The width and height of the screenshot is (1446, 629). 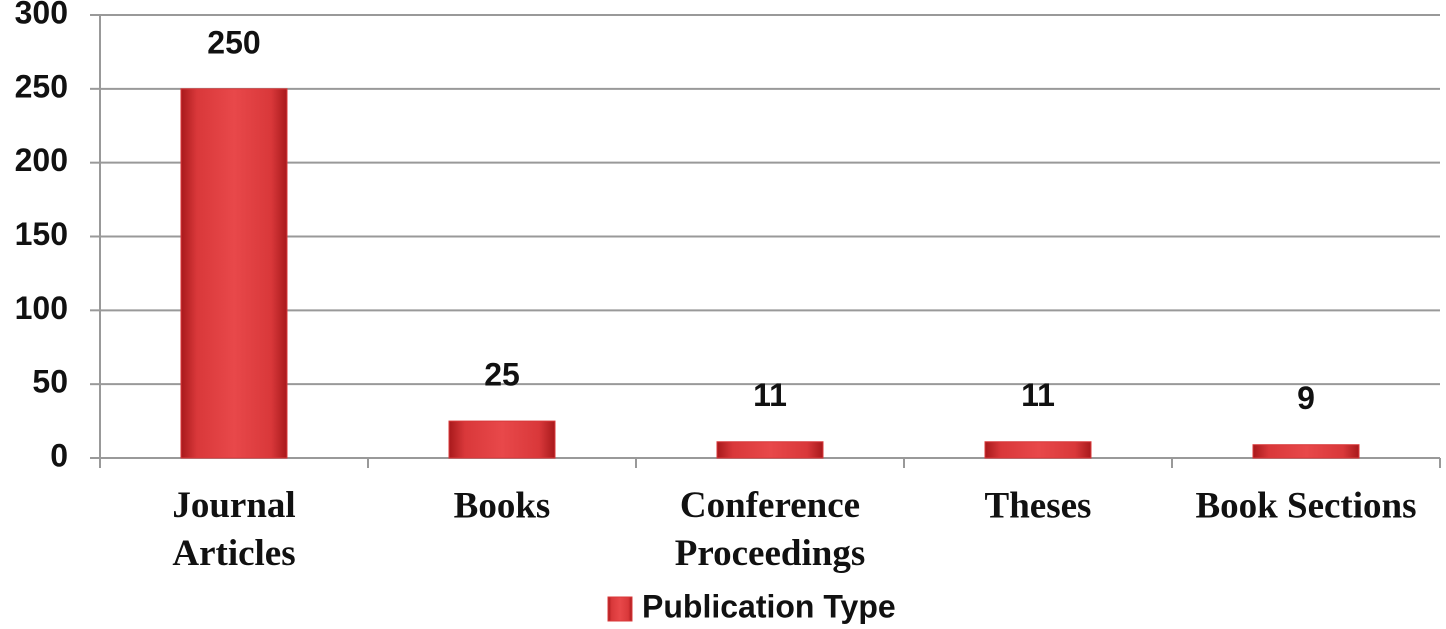 What do you see at coordinates (1306, 398) in the screenshot?
I see `value-label: 9` at bounding box center [1306, 398].